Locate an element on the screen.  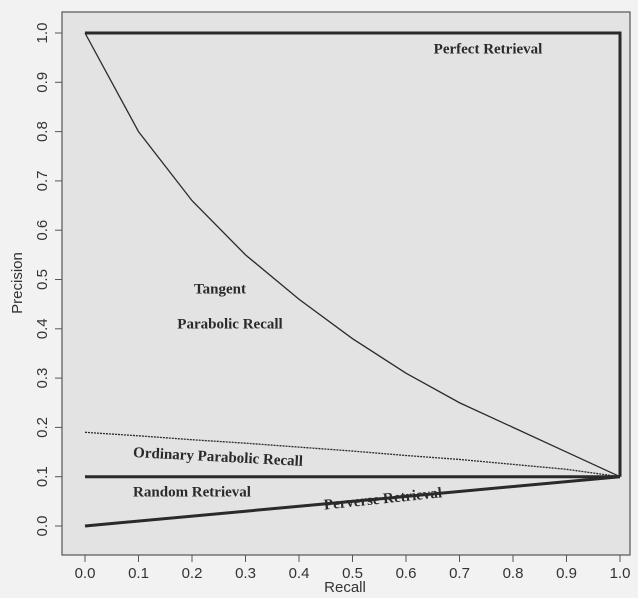
x-tick-label: 0.2 is located at coordinates (192, 573).